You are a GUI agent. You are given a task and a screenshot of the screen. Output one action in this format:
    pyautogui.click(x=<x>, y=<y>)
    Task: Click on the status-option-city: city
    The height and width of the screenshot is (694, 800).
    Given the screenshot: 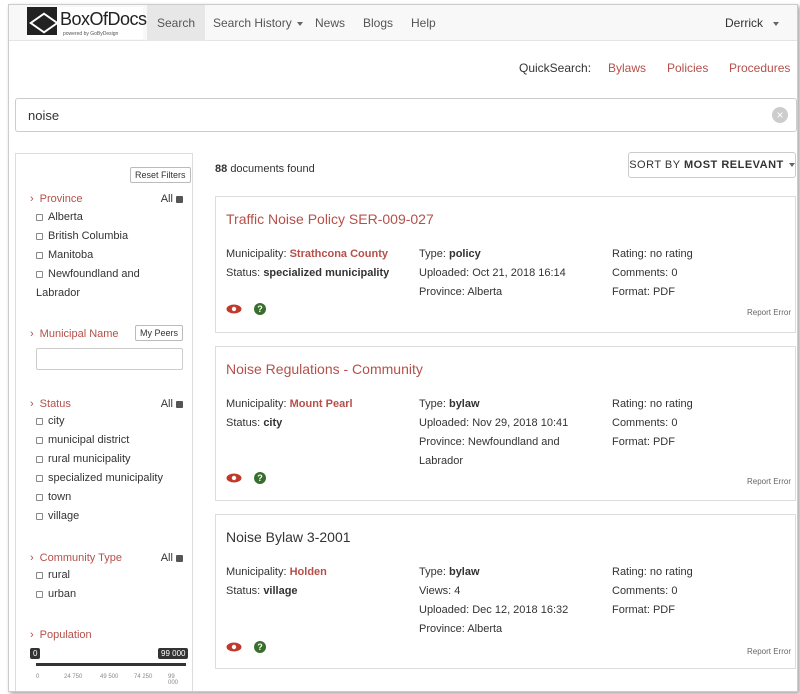 What is the action you would take?
    pyautogui.click(x=50, y=421)
    